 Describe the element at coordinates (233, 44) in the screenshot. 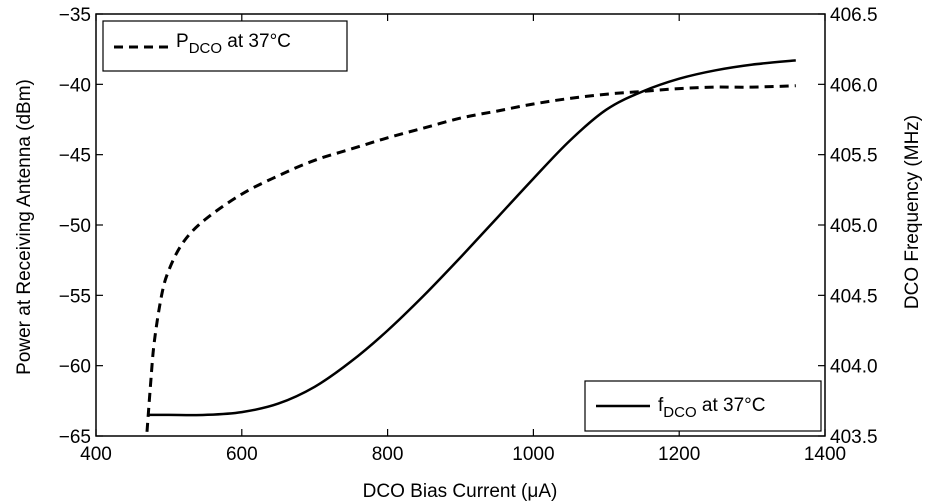

I see `legend-label-pdco: PDCO at 37°C` at that location.